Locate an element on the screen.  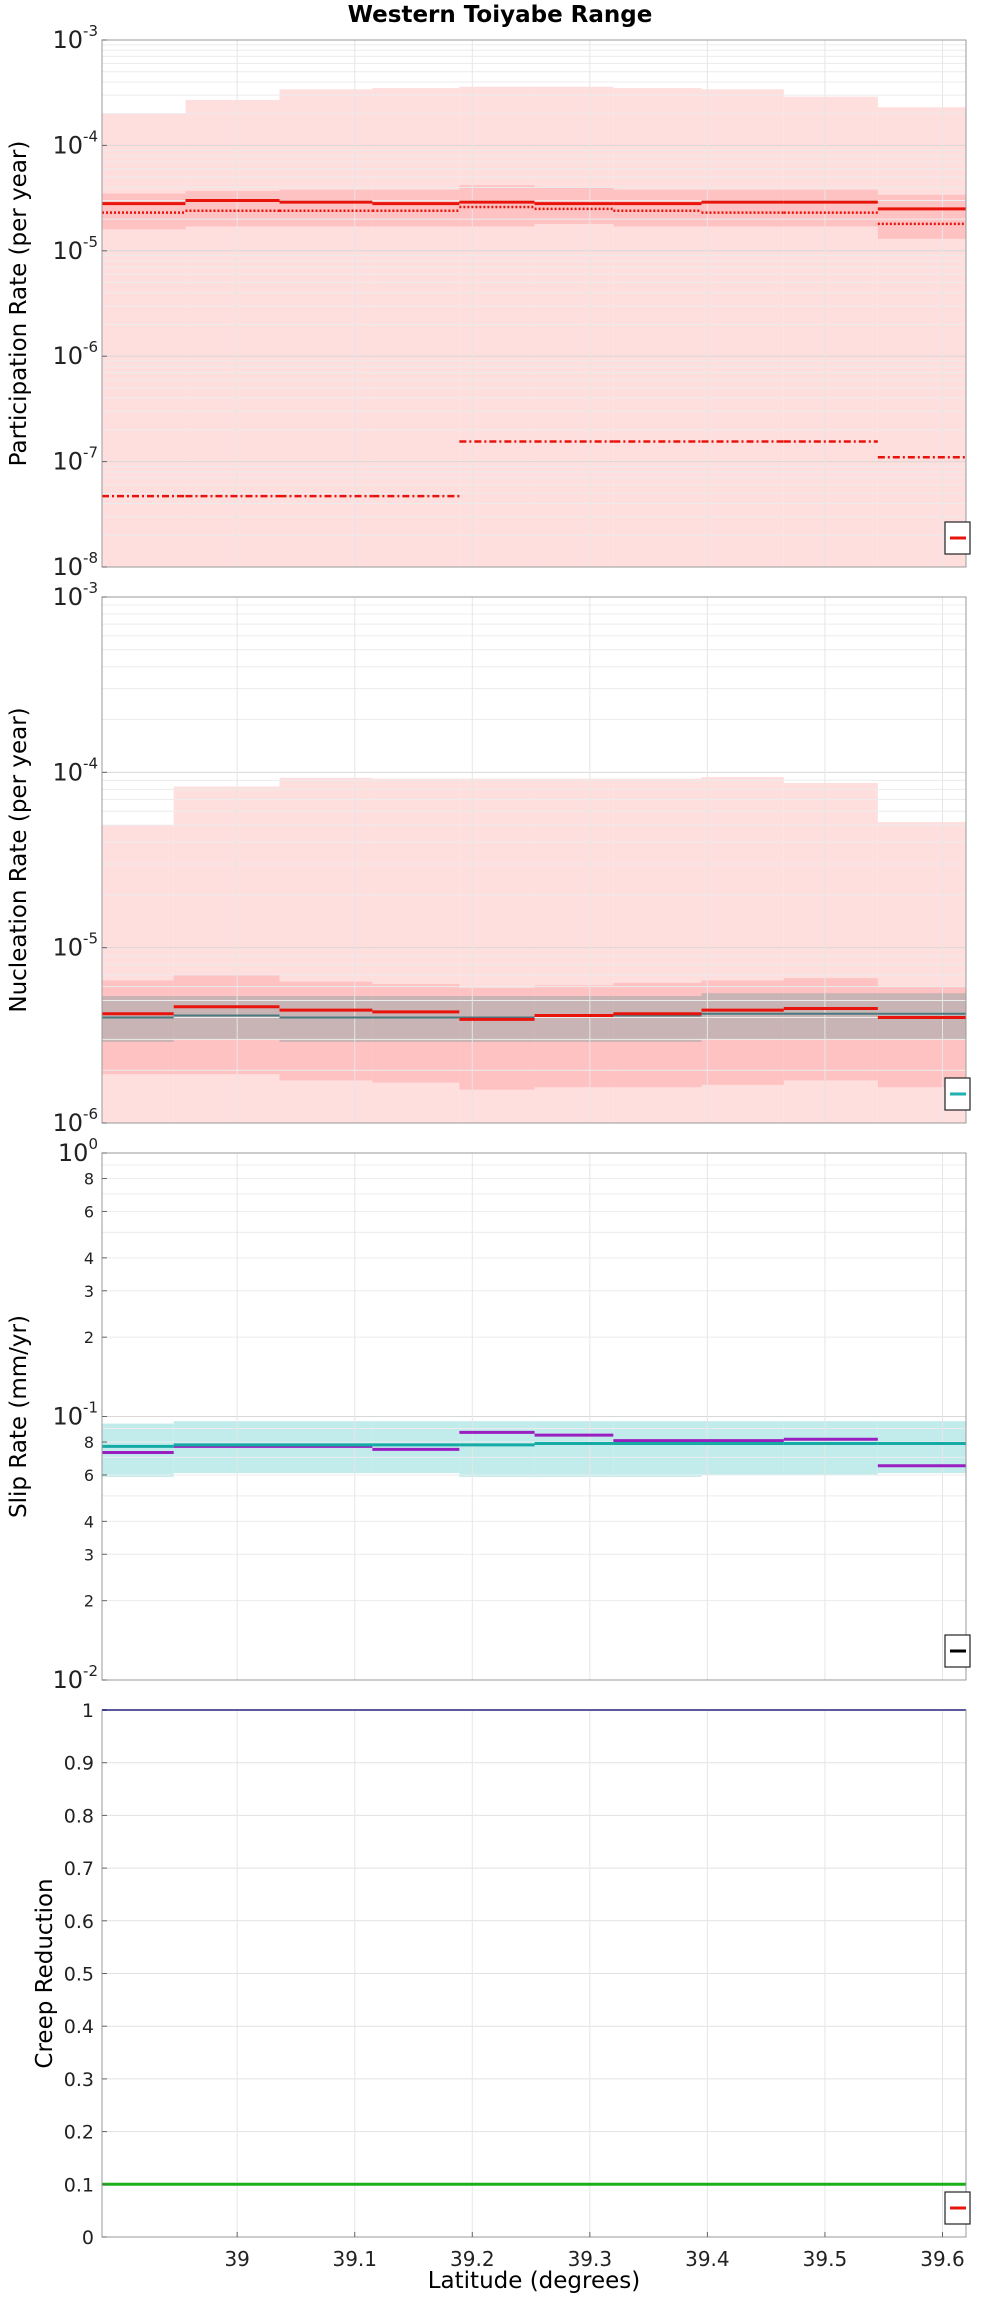
y-tick-exponent: -7 is located at coordinates (90, 453).